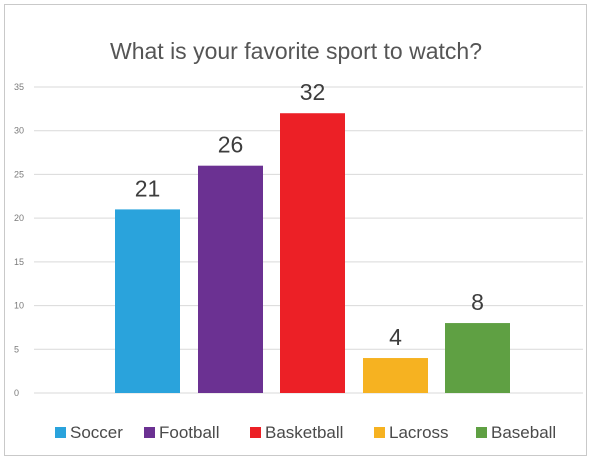 The height and width of the screenshot is (460, 591). I want to click on y-tick-label: 20, so click(19, 218).